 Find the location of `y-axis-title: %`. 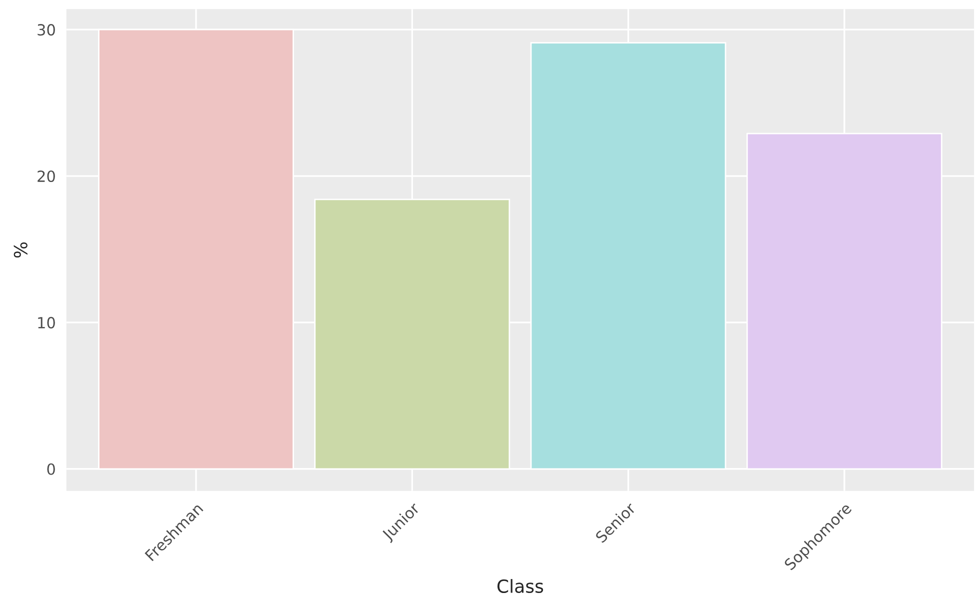

y-axis-title: % is located at coordinates (21, 250).